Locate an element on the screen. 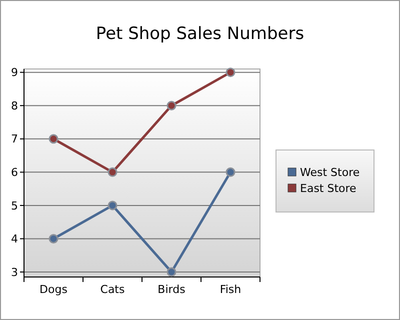 Image resolution: width=400 pixels, height=320 pixels. legend-label: West Store is located at coordinates (330, 172).